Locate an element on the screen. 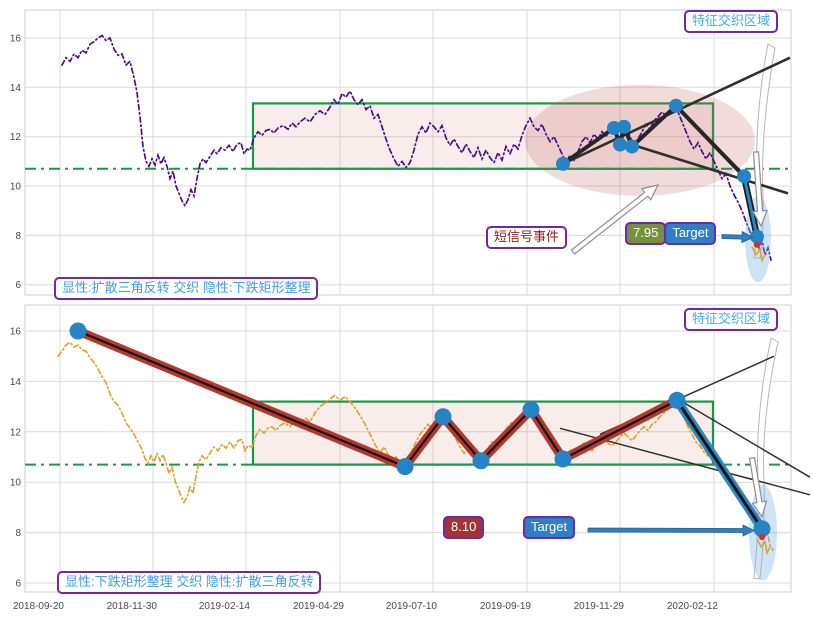 The width and height of the screenshot is (813, 617). target-price-bottom: 8.10 is located at coordinates (464, 527).